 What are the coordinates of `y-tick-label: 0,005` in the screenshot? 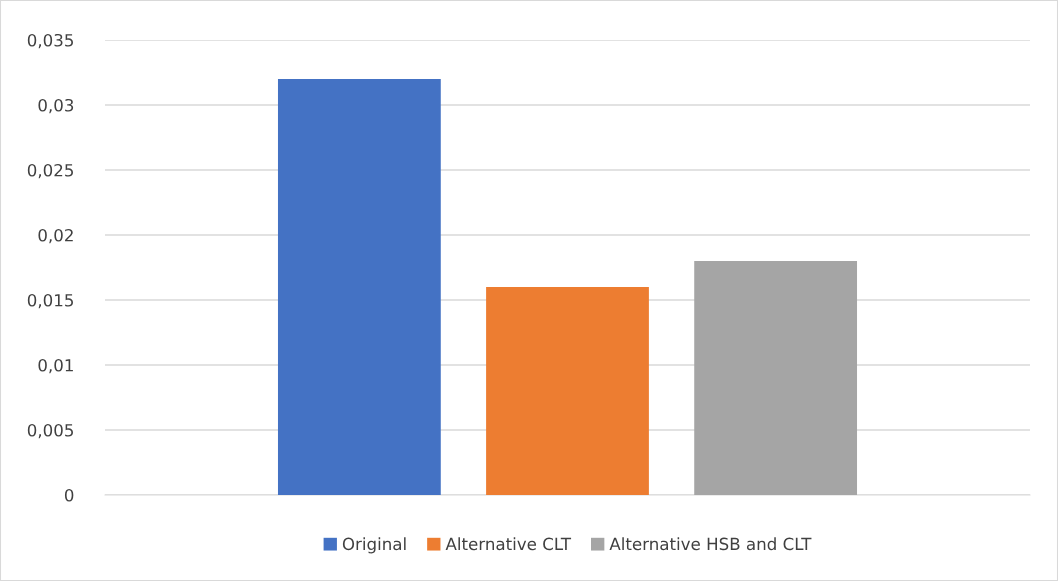 It's located at (50, 431).